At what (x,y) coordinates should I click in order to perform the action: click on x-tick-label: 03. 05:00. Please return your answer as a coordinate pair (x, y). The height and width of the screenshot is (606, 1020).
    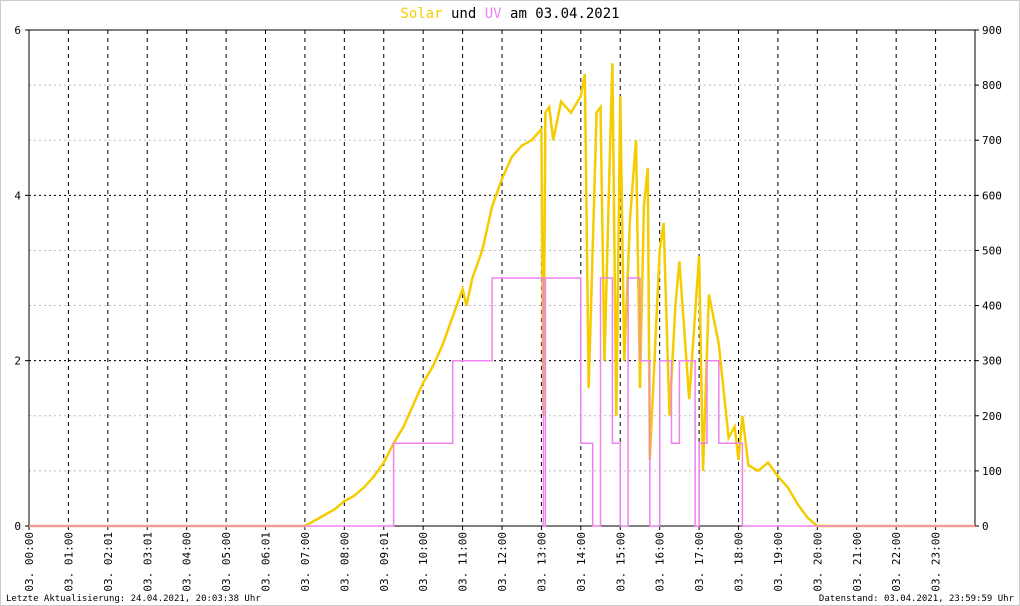
    Looking at the image, I should click on (226, 562).